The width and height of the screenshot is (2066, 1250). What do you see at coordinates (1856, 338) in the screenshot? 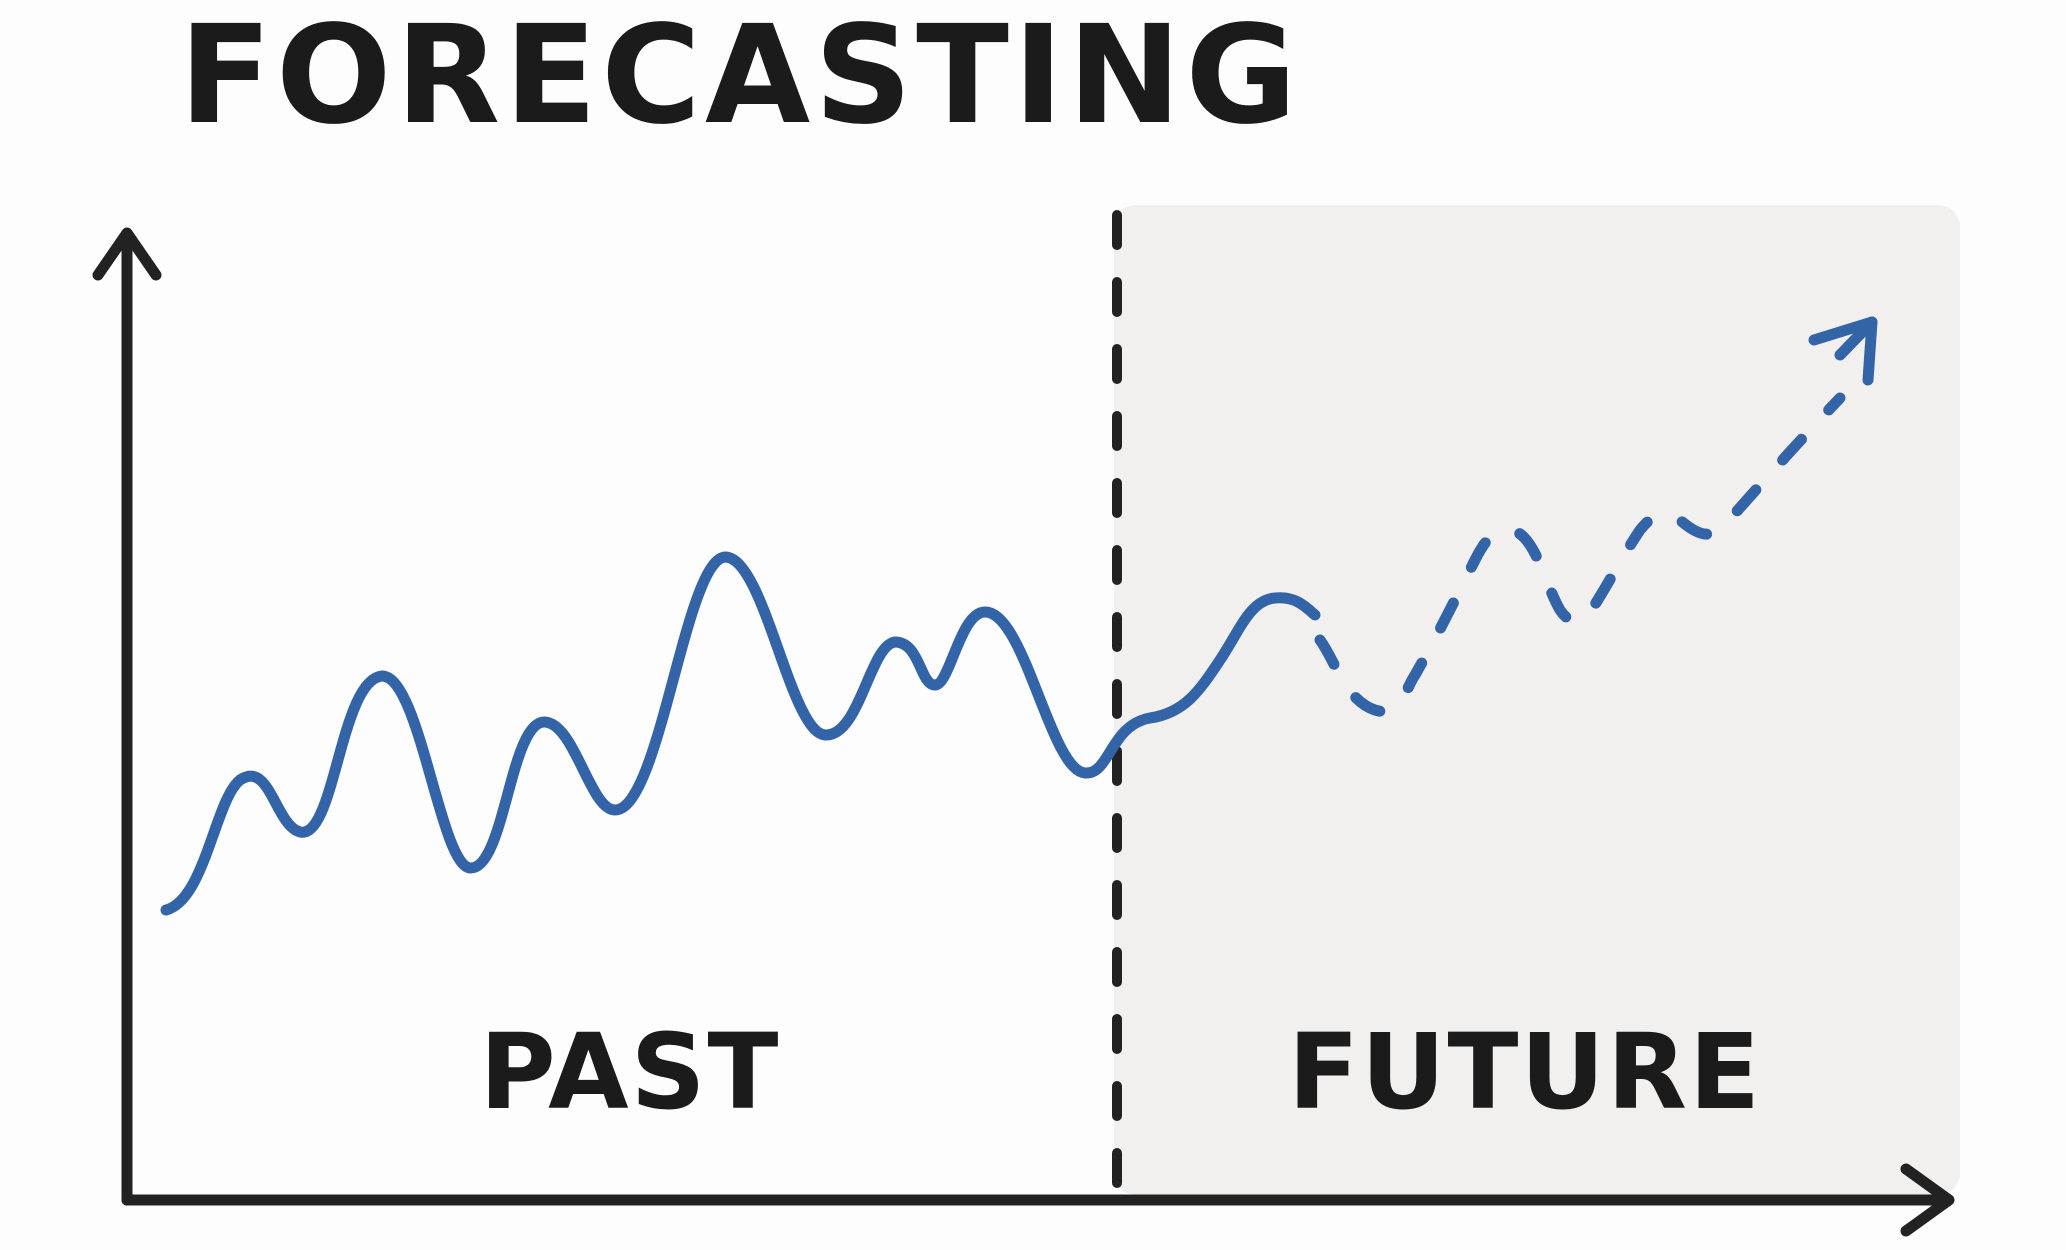
I see `forecast-arrow-tip-stem` at bounding box center [1856, 338].